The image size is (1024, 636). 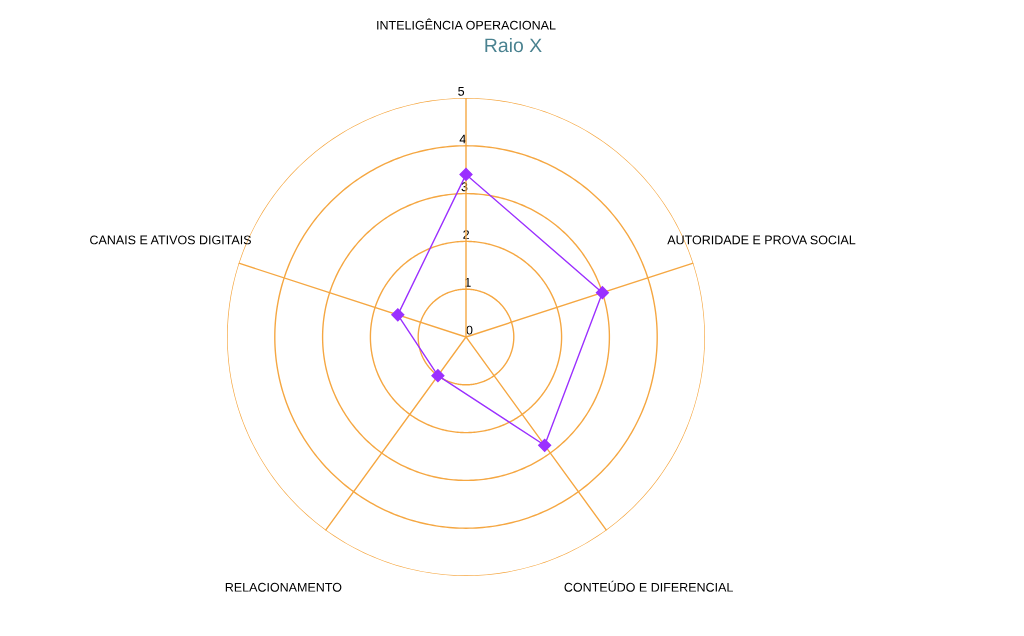 I want to click on spoke-label: RELACIONAMENTO, so click(x=283, y=587).